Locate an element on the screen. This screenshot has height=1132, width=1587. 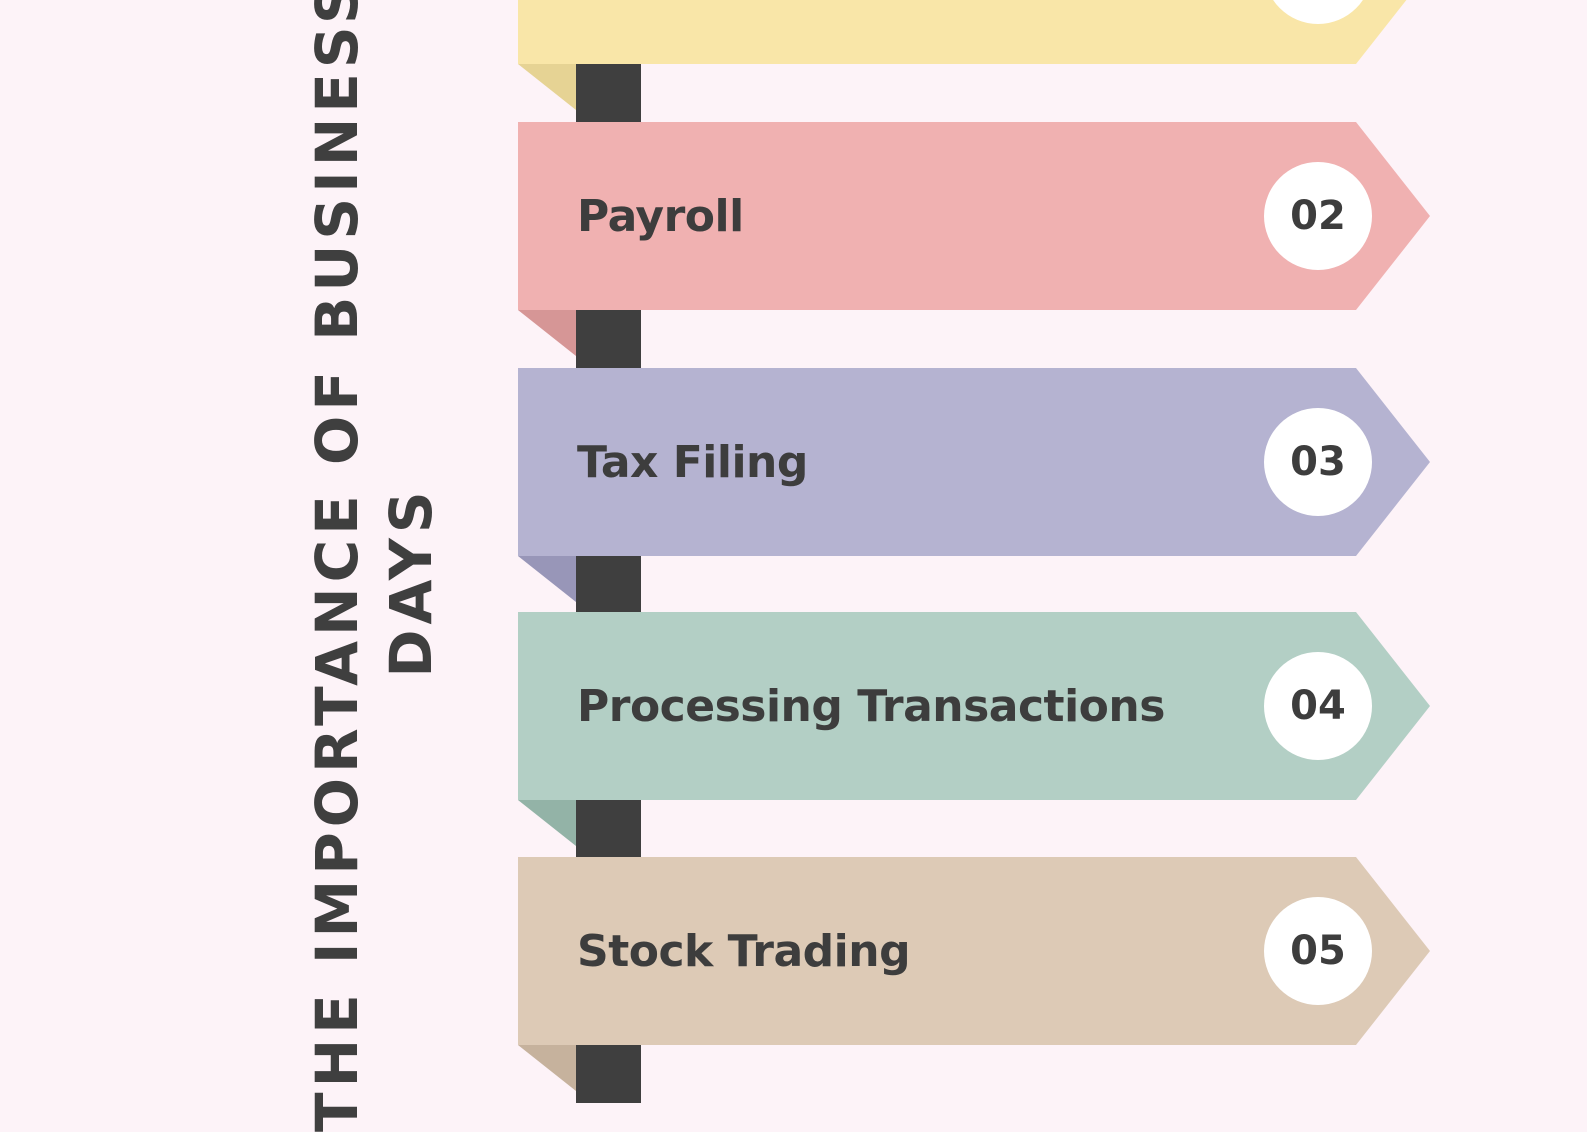
step-number-badge: 05 is located at coordinates (1318, 951).